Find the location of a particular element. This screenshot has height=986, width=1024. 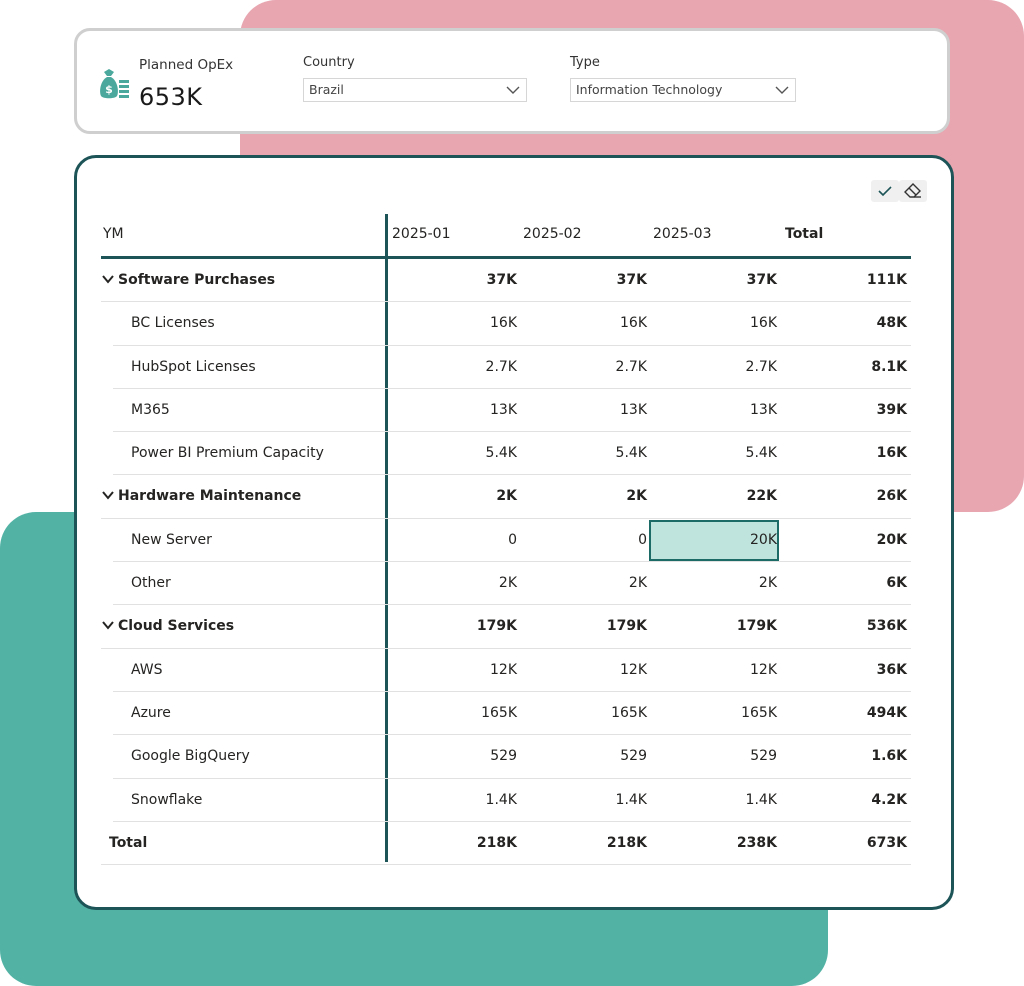

row-total-cell: 48K is located at coordinates (891, 323).